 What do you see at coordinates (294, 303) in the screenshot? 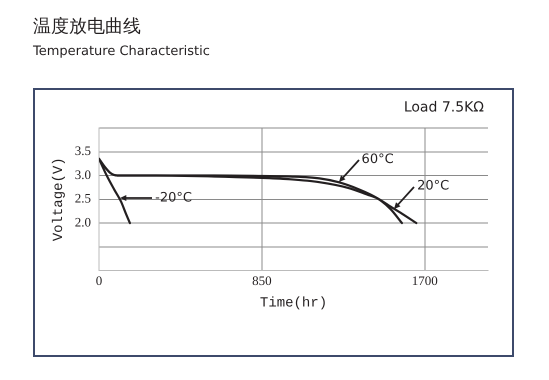
I see `x-axis-title: Time(hr)` at bounding box center [294, 303].